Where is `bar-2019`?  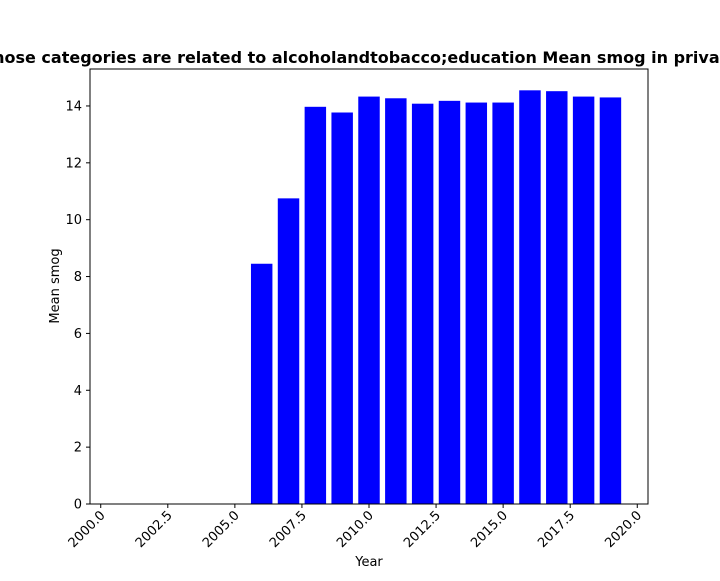
bar-2019 is located at coordinates (610, 301).